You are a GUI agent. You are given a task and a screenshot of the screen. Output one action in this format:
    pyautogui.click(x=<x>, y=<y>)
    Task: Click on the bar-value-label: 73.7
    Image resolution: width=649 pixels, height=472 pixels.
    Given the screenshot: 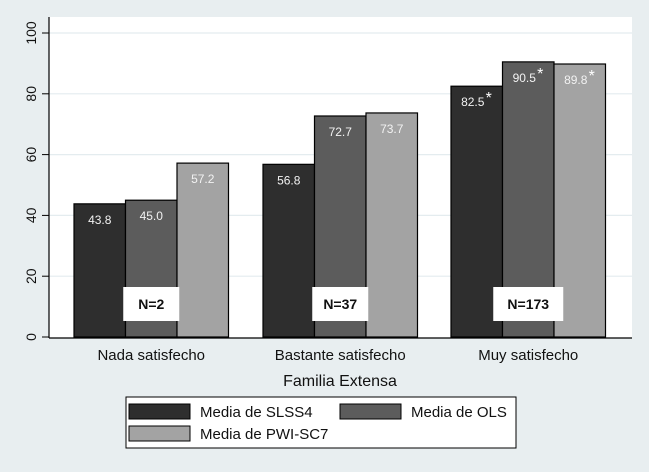 What is the action you would take?
    pyautogui.click(x=392, y=129)
    